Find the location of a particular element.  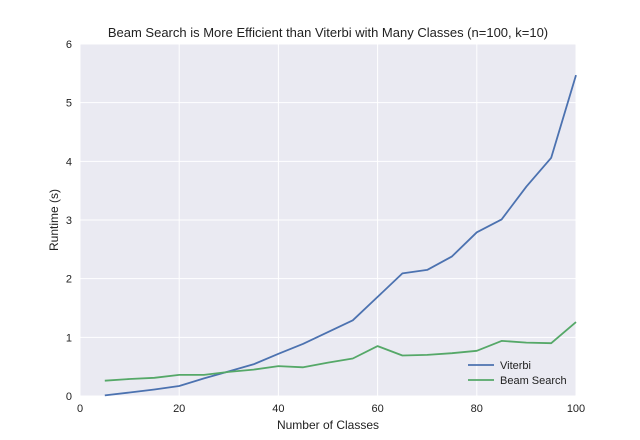

legend-label-viterbi: Viterbi is located at coordinates (515, 366).